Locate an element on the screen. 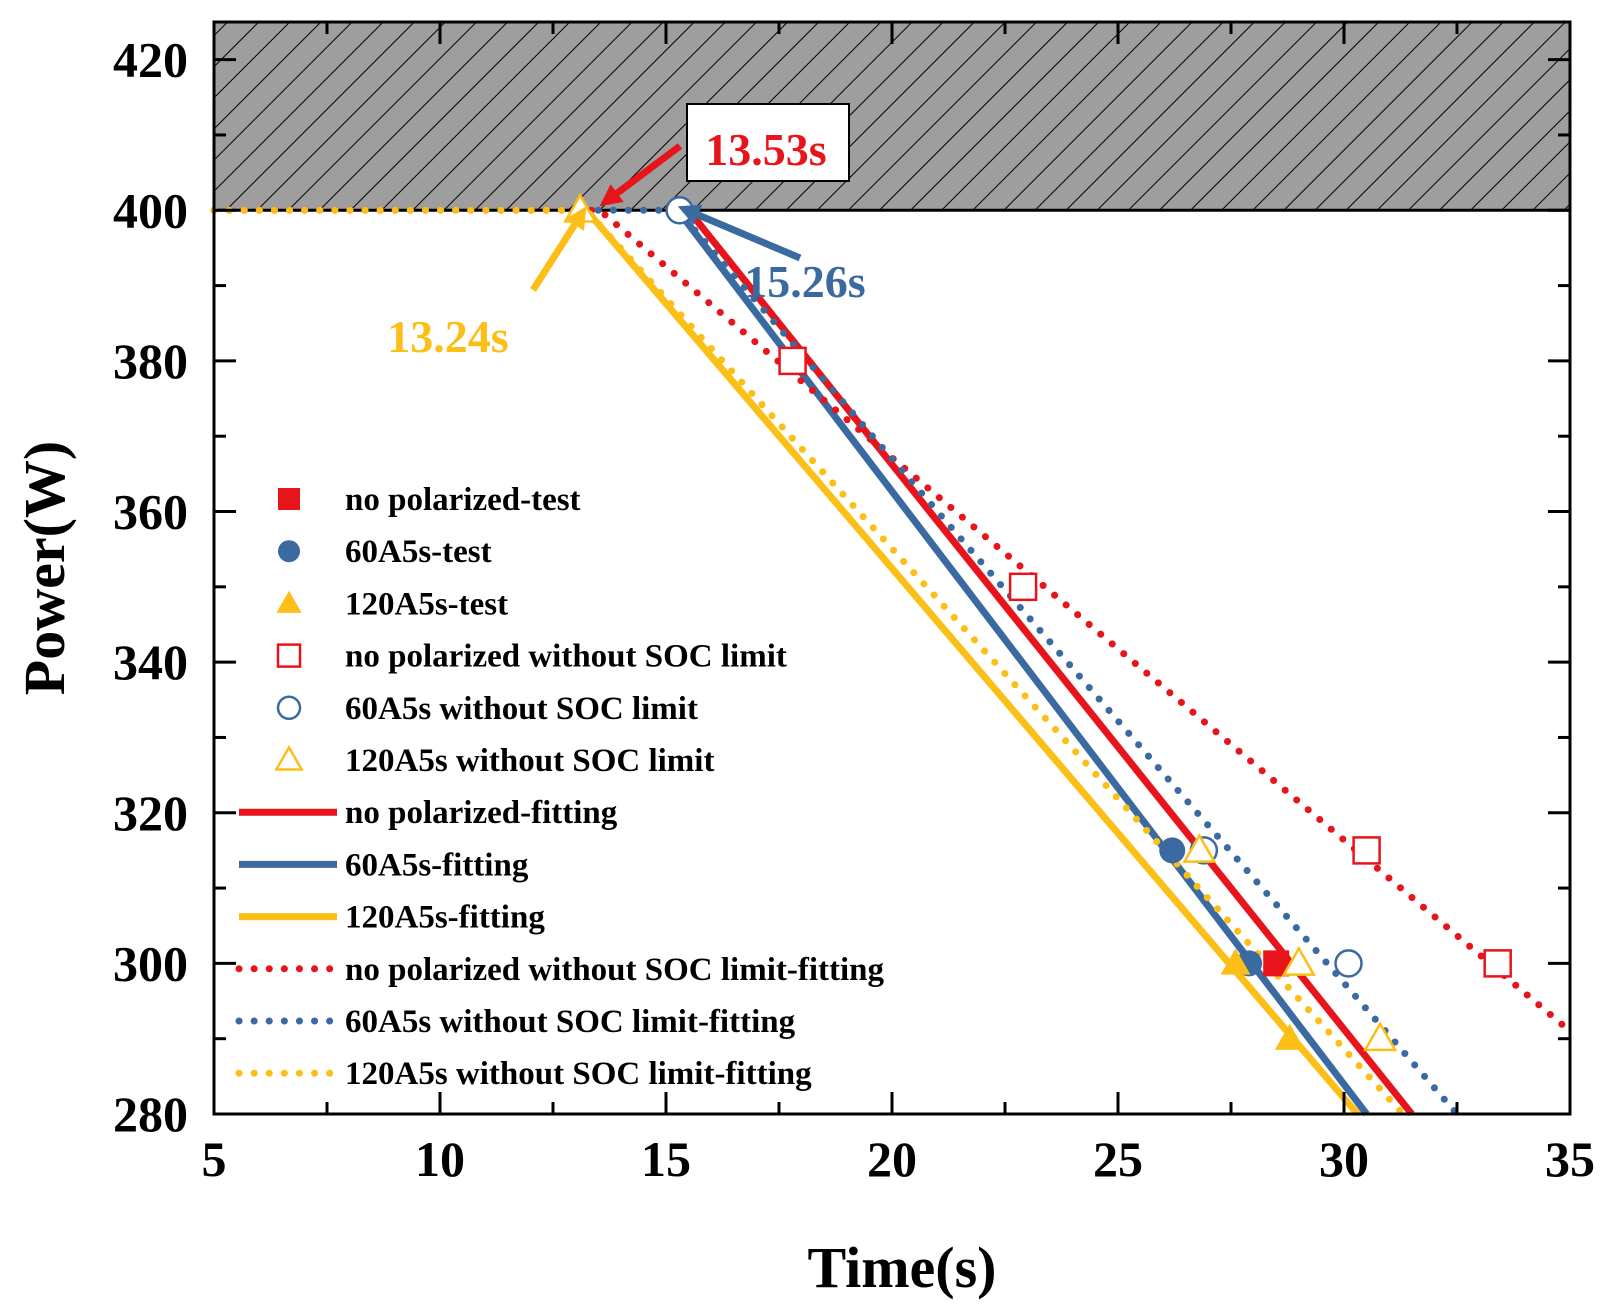 This screenshot has height=1306, width=1611. y-tick-label: 340 is located at coordinates (150, 662).